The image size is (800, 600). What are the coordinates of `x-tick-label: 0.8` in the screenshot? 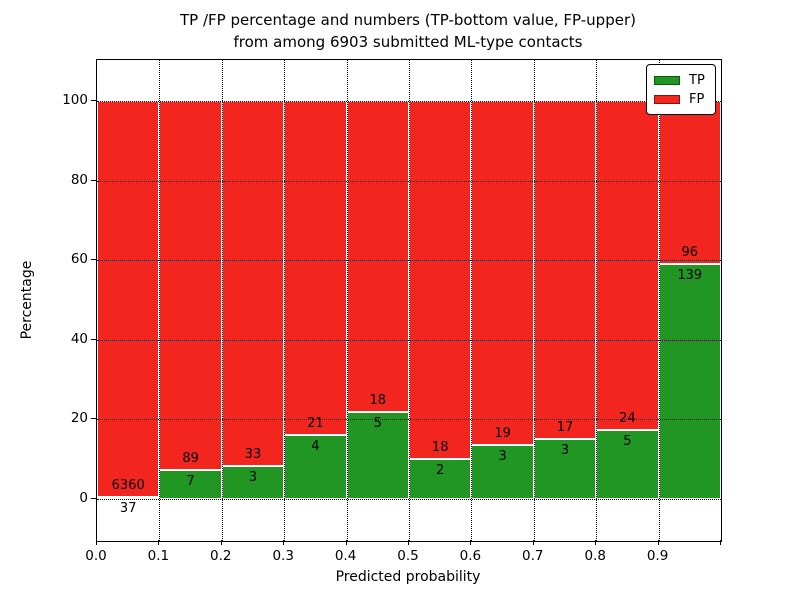 It's located at (595, 556).